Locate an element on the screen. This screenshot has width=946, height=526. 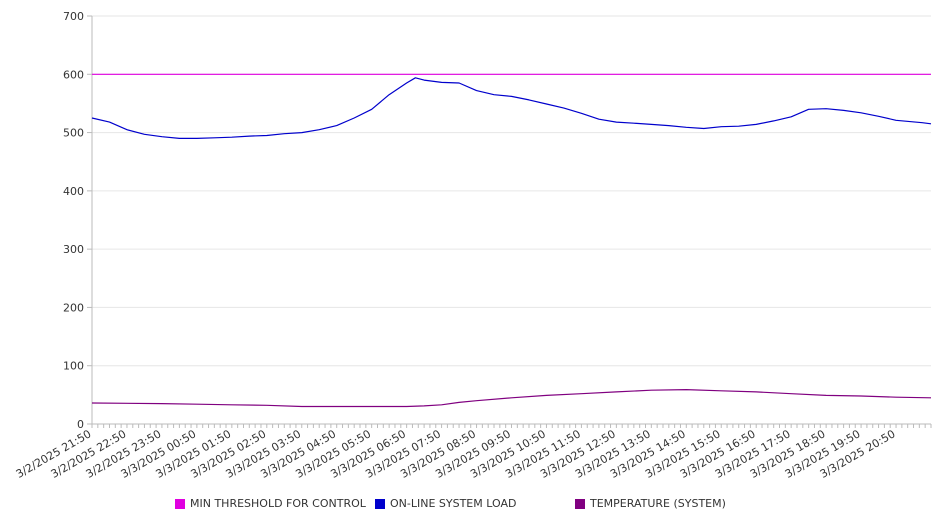
legend-swatch-threshold is located at coordinates (180, 503).